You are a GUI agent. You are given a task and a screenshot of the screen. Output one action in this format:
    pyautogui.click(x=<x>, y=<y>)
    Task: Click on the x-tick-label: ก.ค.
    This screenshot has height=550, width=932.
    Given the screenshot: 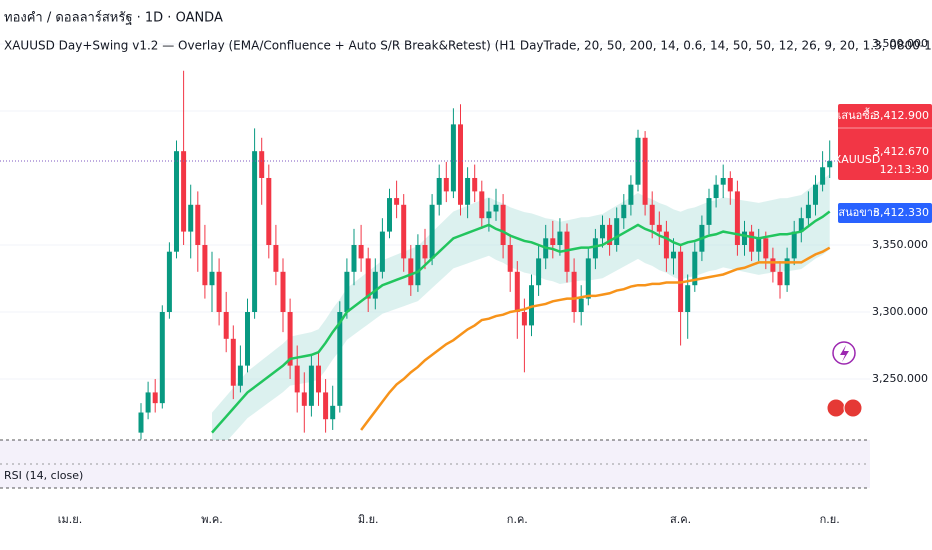 What is the action you would take?
    pyautogui.click(x=517, y=519)
    